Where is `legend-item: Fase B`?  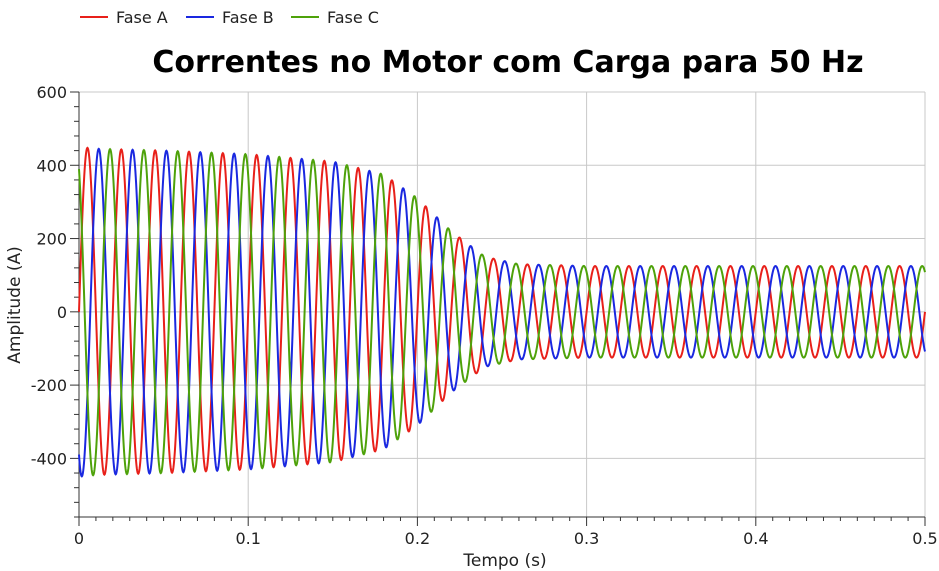
legend-item: Fase B is located at coordinates (230, 17).